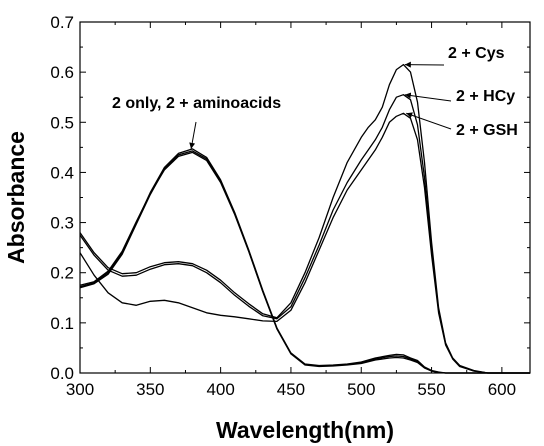 Image resolution: width=544 pixels, height=446 pixels. What do you see at coordinates (80, 389) in the screenshot?
I see `x-tick-label: 300` at bounding box center [80, 389].